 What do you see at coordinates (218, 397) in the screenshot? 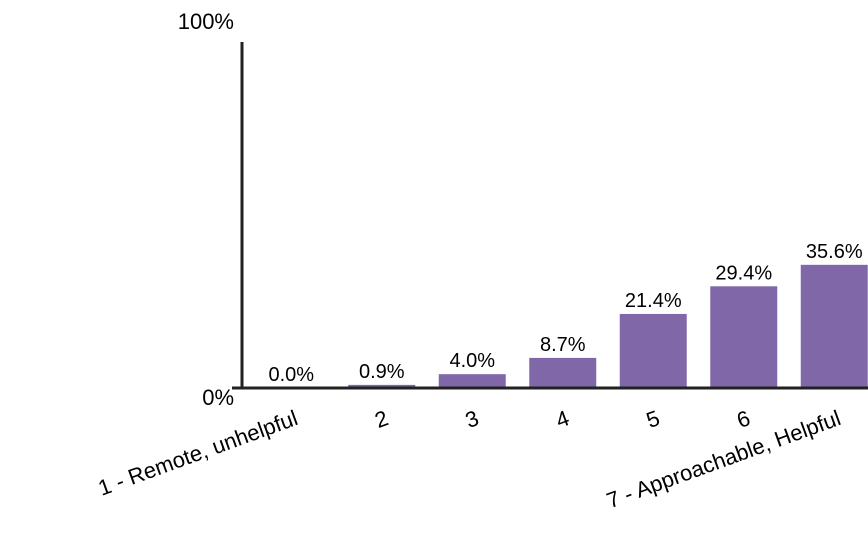
I see `y-tick-label-0: 0%` at bounding box center [218, 397].